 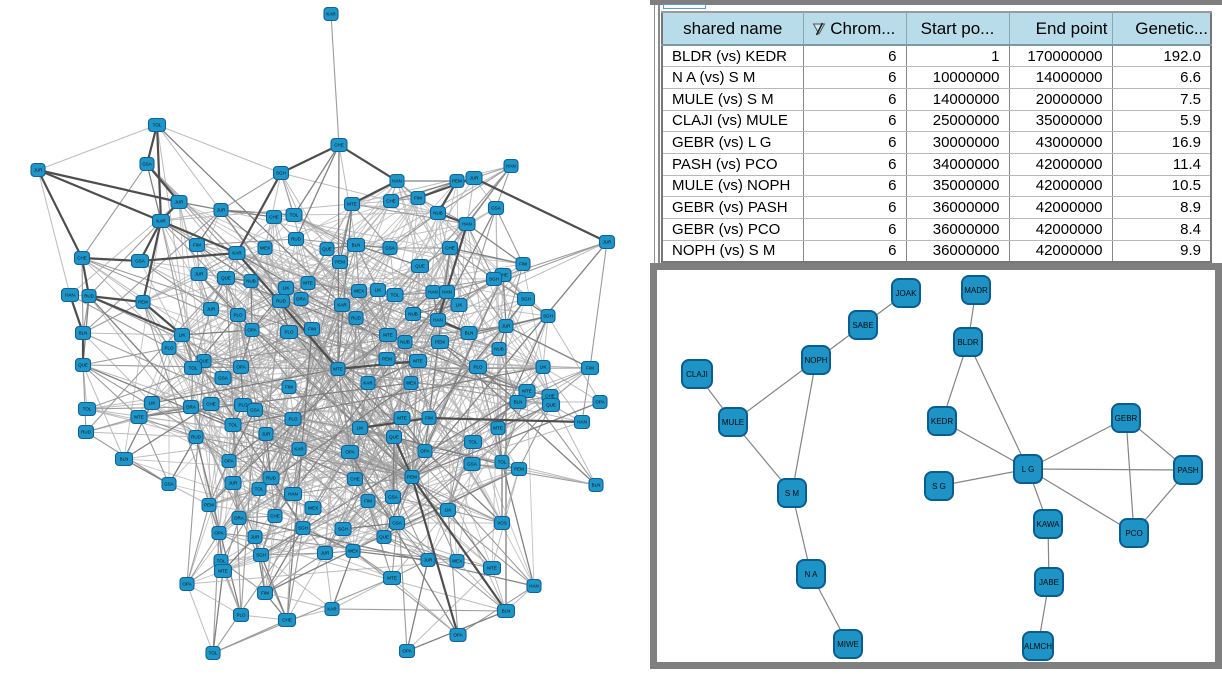 I want to click on svg-text: BLDR, so click(x=968, y=342).